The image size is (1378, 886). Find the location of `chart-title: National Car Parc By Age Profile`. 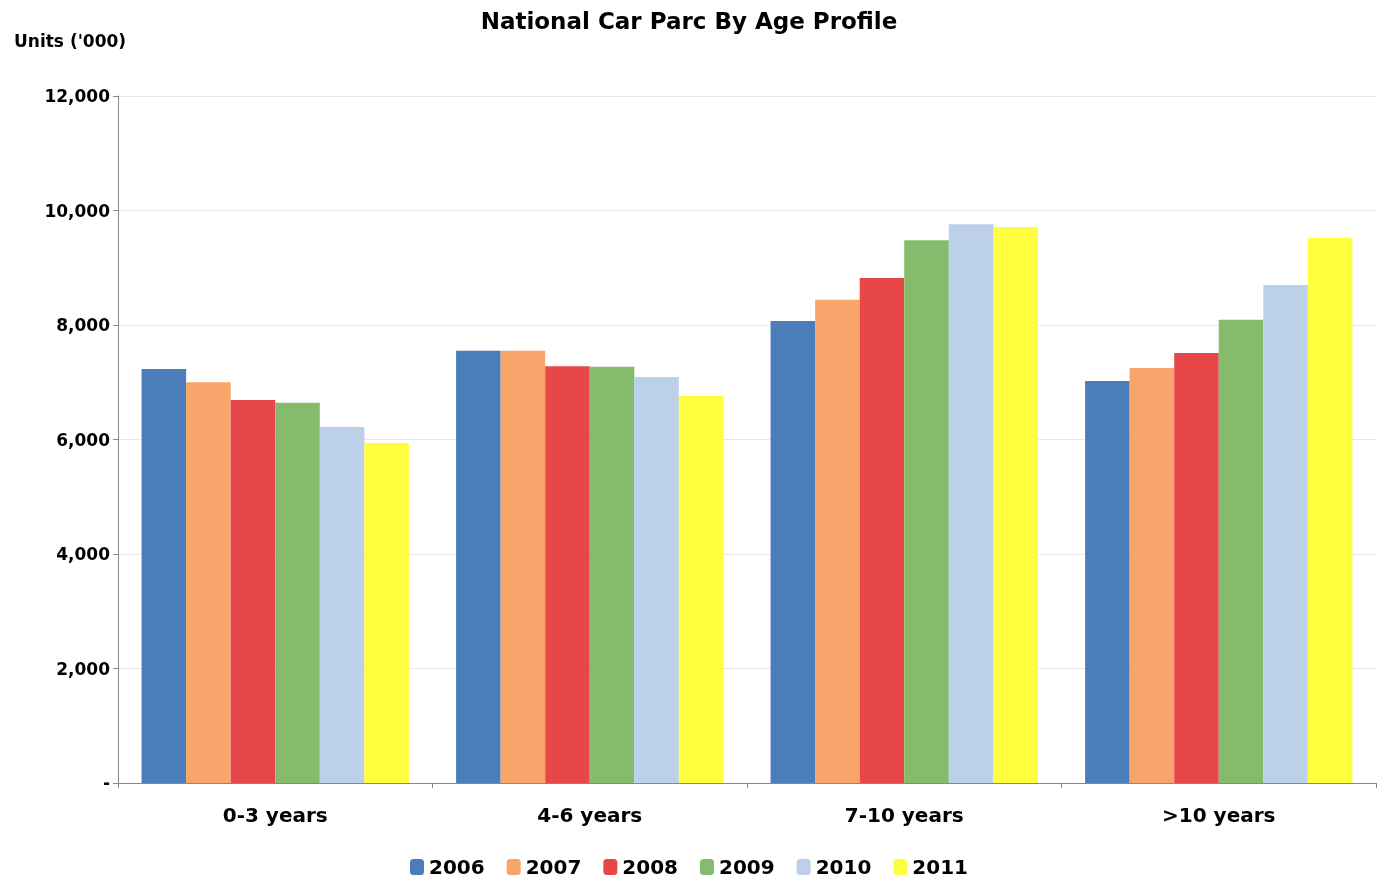

chart-title: National Car Parc By Age Profile is located at coordinates (689, 20).